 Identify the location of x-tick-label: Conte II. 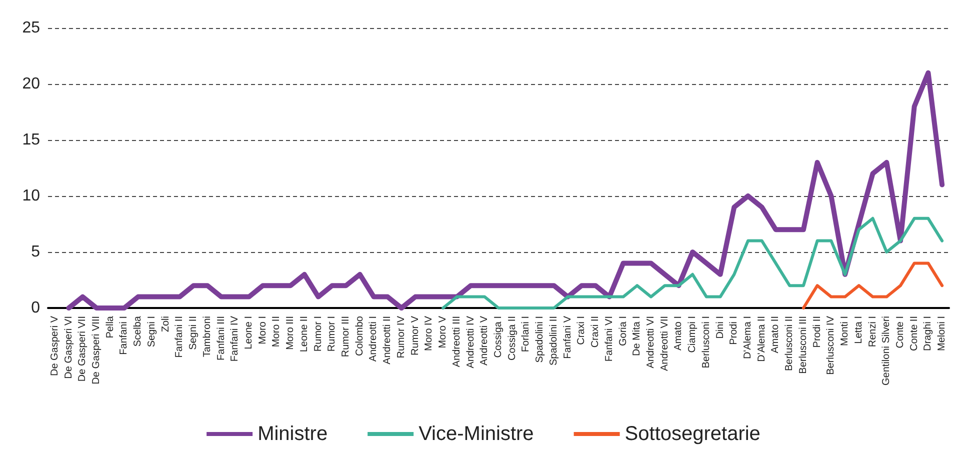
(914, 334).